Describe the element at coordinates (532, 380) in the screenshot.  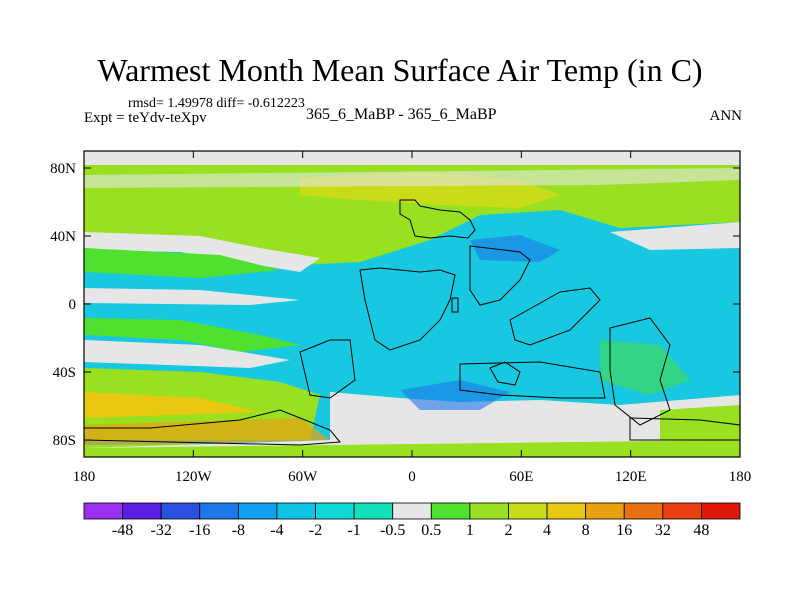
I see `antarctic-shelf-outline` at that location.